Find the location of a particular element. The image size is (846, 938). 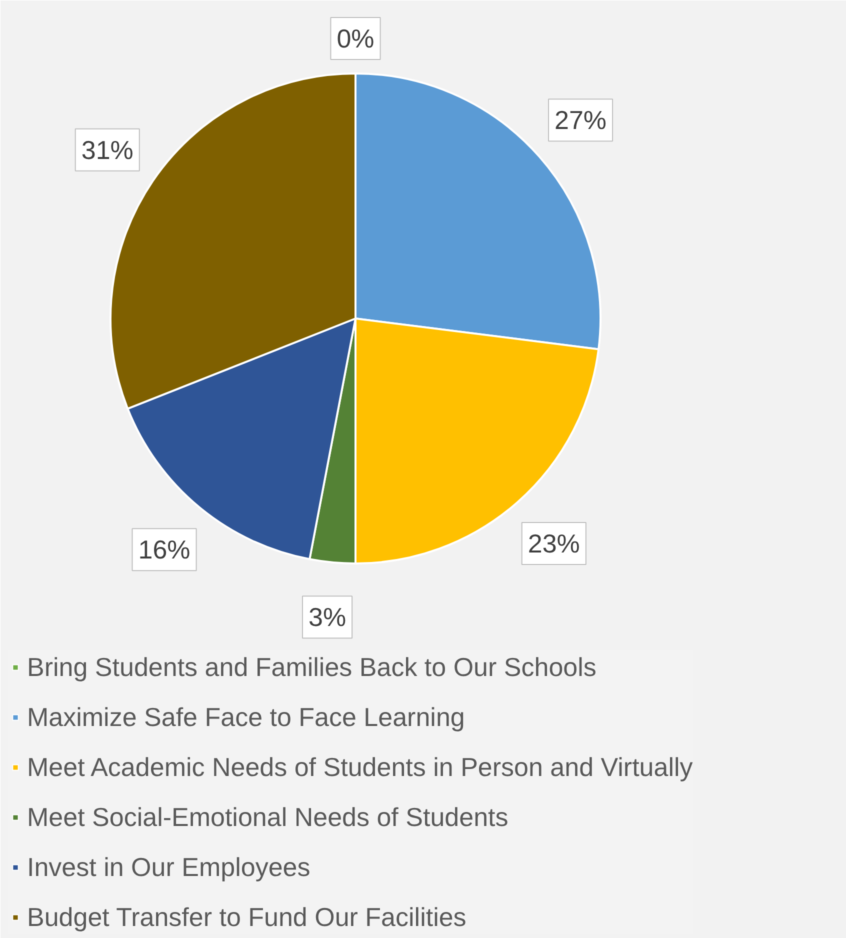

text: 0% is located at coordinates (355, 39).